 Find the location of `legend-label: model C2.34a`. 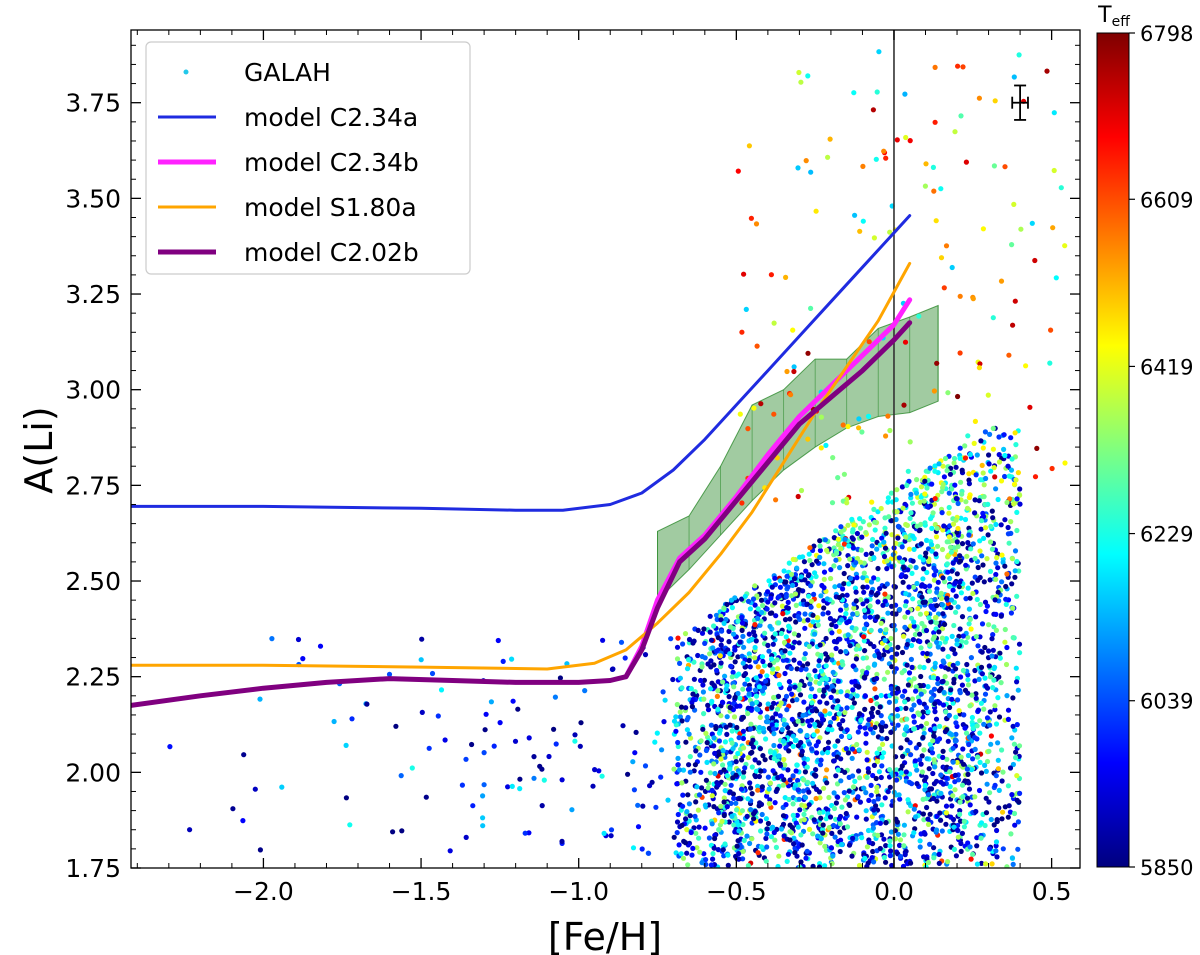

legend-label: model C2.34a is located at coordinates (331, 117).